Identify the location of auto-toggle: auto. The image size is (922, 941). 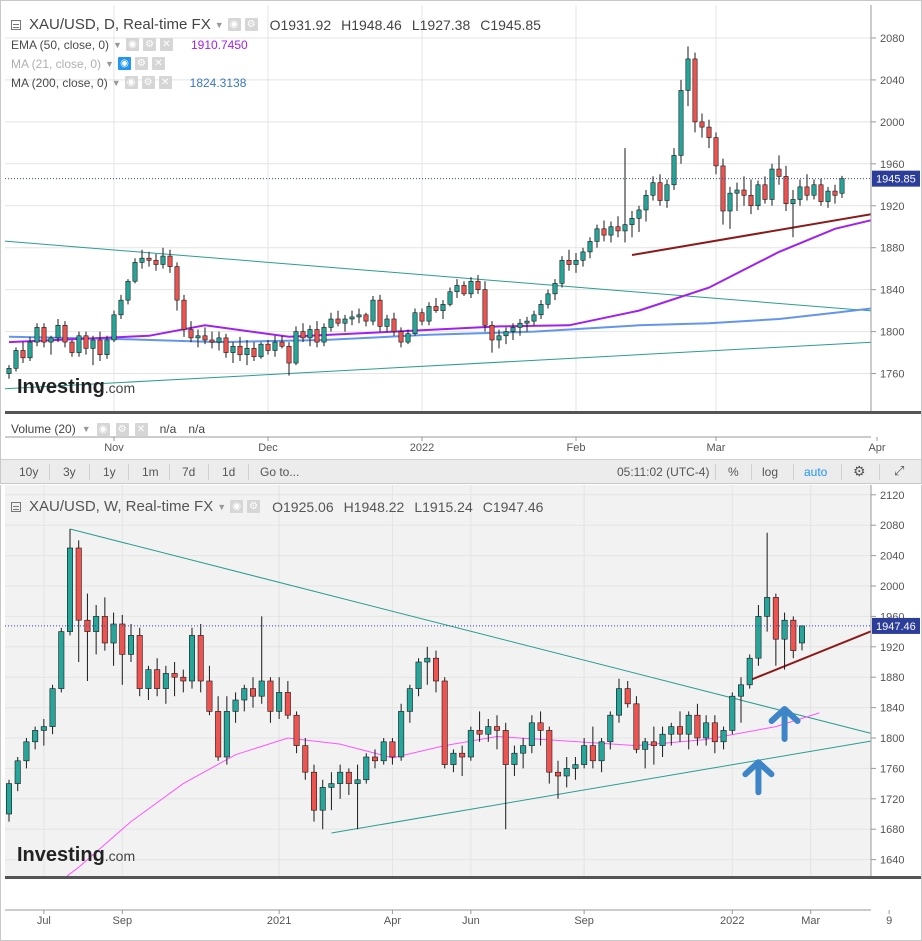
(816, 472).